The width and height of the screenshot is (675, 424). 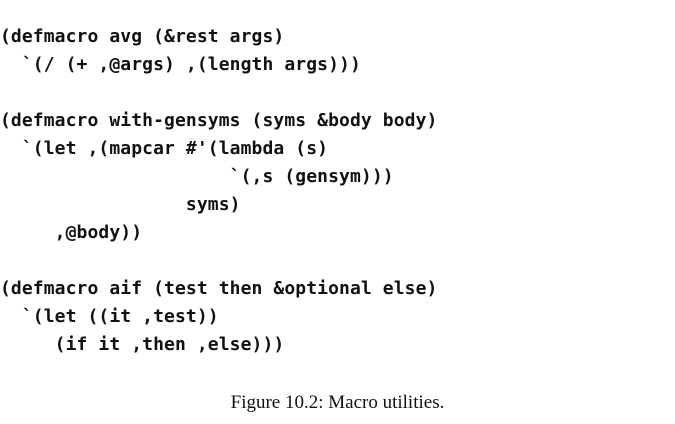 I want to click on code-line-with-gensyms-gensym: `(,s (gensym))), so click(x=197, y=176).